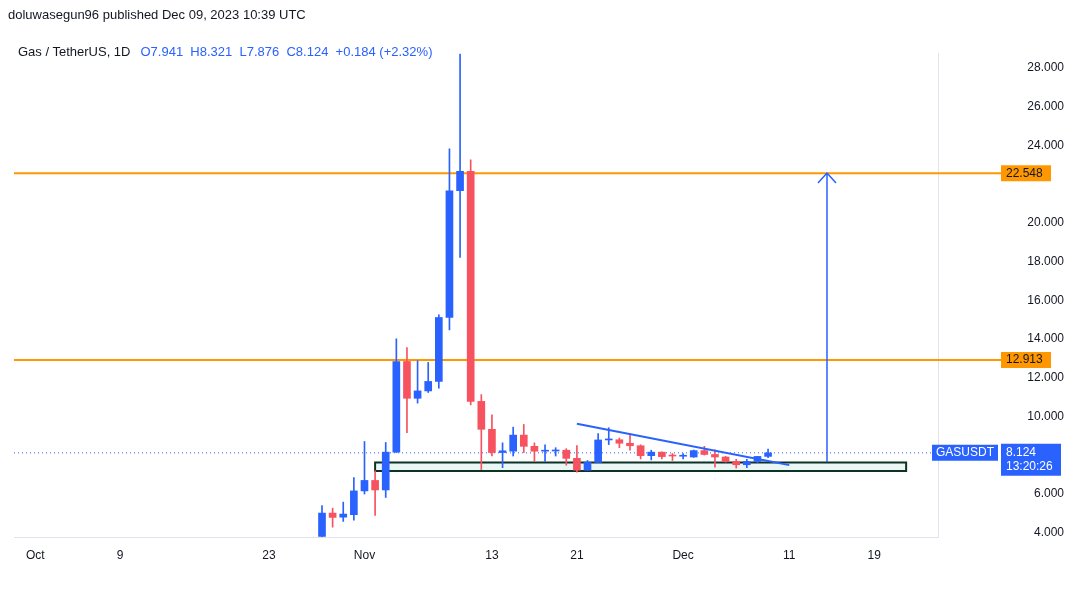 This screenshot has width=1080, height=589. What do you see at coordinates (1049, 493) in the screenshot?
I see `y-tick-label: 6.000` at bounding box center [1049, 493].